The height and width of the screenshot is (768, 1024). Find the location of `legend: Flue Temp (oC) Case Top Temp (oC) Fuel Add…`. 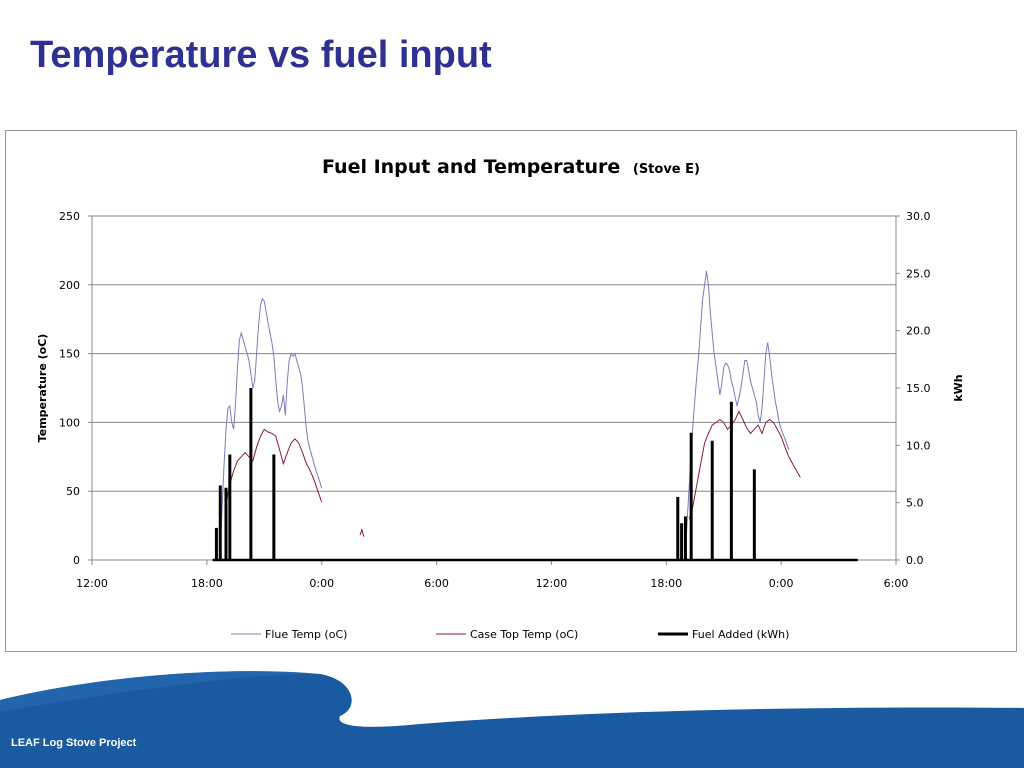

legend: Flue Temp (oC) Case Top Temp (oC) Fuel Add… is located at coordinates (510, 634).